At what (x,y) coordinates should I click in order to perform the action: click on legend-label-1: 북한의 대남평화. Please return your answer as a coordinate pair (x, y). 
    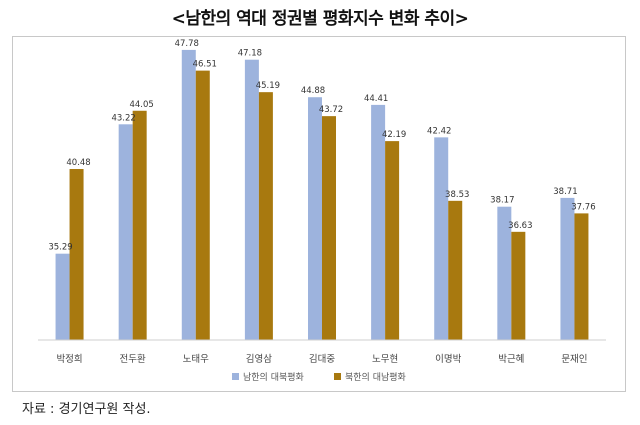
    Looking at the image, I should click on (375, 377).